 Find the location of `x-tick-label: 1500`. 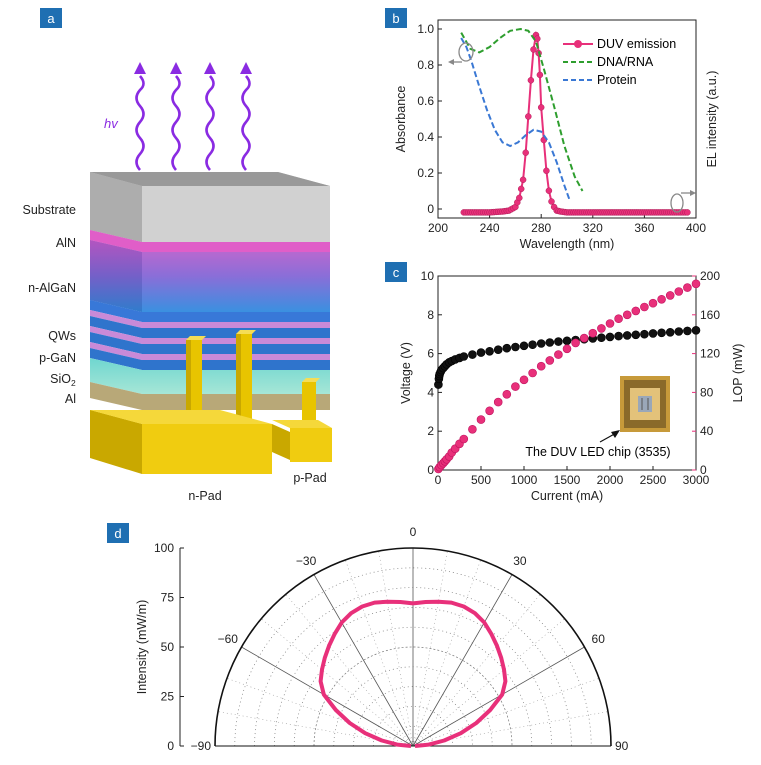

x-tick-label: 1500 is located at coordinates (567, 480).